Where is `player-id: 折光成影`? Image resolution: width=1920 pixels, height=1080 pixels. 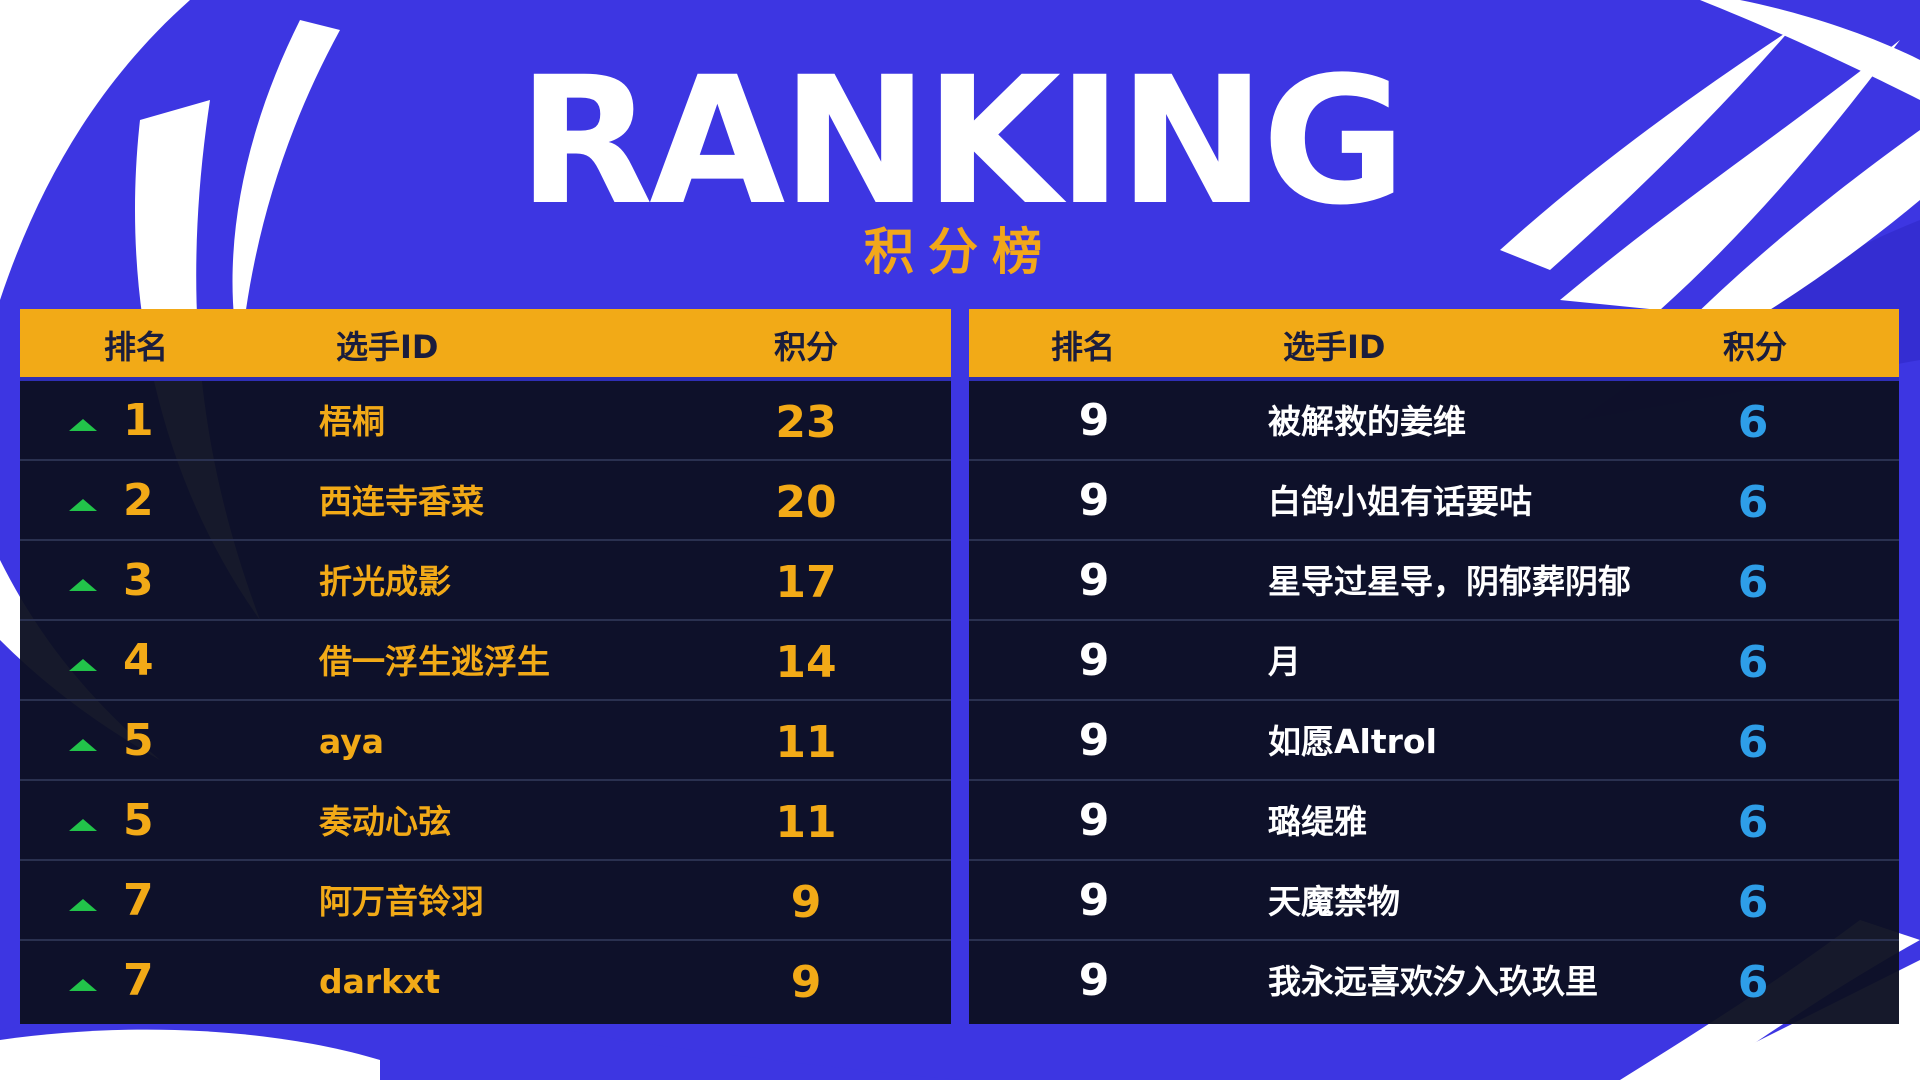
player-id: 折光成影 is located at coordinates (385, 581).